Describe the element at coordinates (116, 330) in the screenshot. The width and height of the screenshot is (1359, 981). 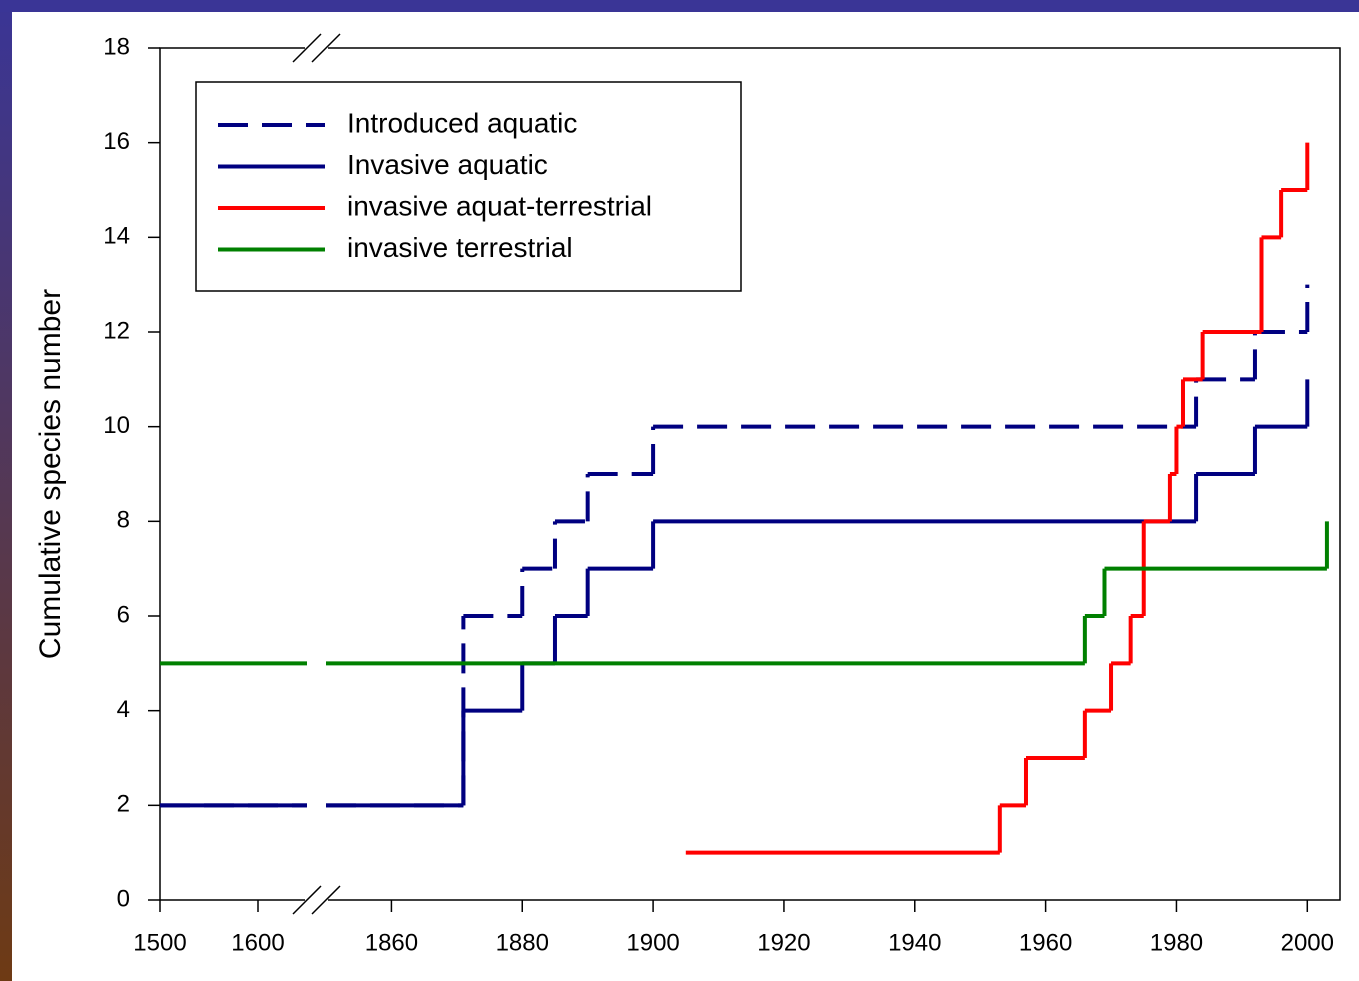
I see `y-tick-label: 12` at that location.